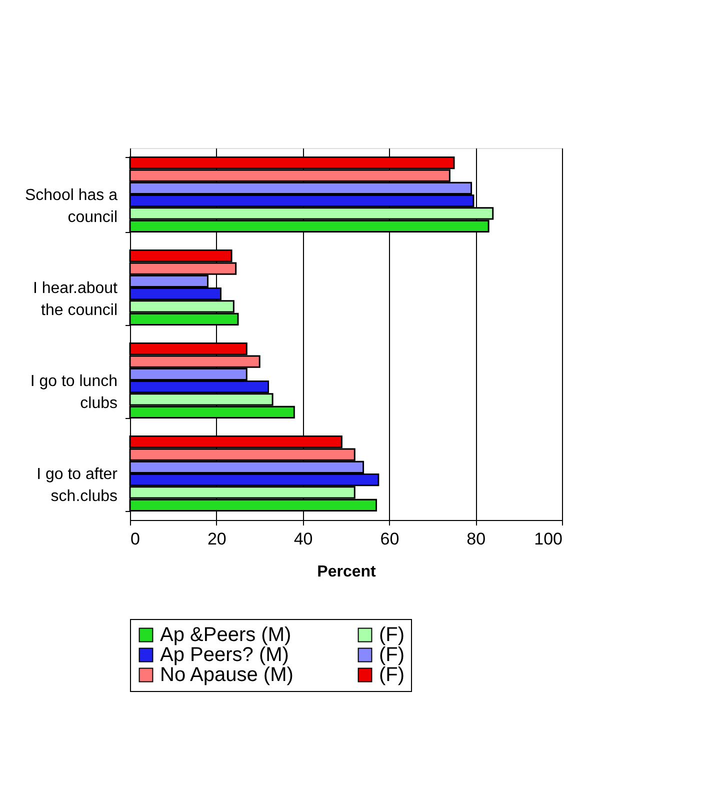  Describe the element at coordinates (77, 485) in the screenshot. I see `y-tick-label: I go to after sch.clubs` at that location.